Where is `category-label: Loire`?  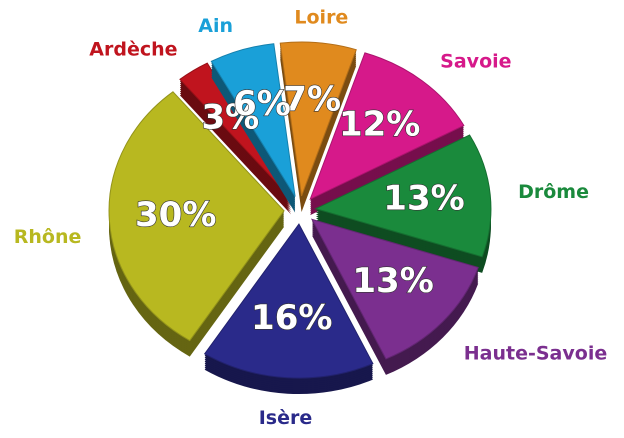 category-label: Loire is located at coordinates (321, 18).